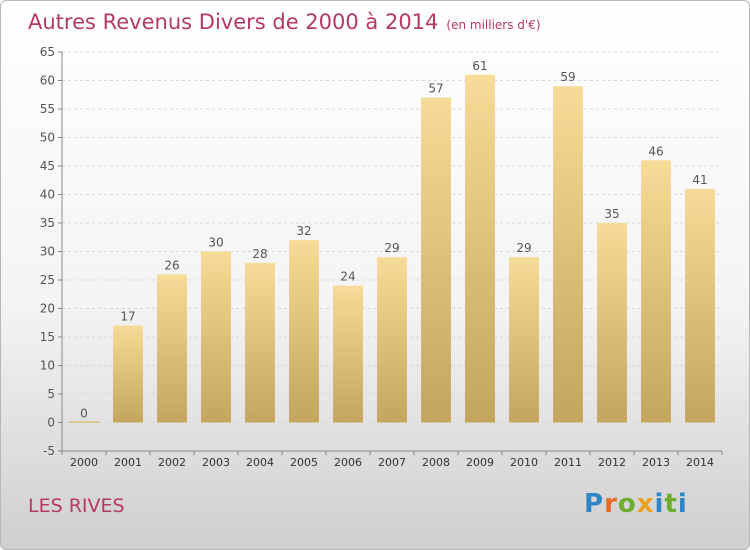 Image resolution: width=750 pixels, height=550 pixels. I want to click on y-tick-label: 35, so click(47, 223).